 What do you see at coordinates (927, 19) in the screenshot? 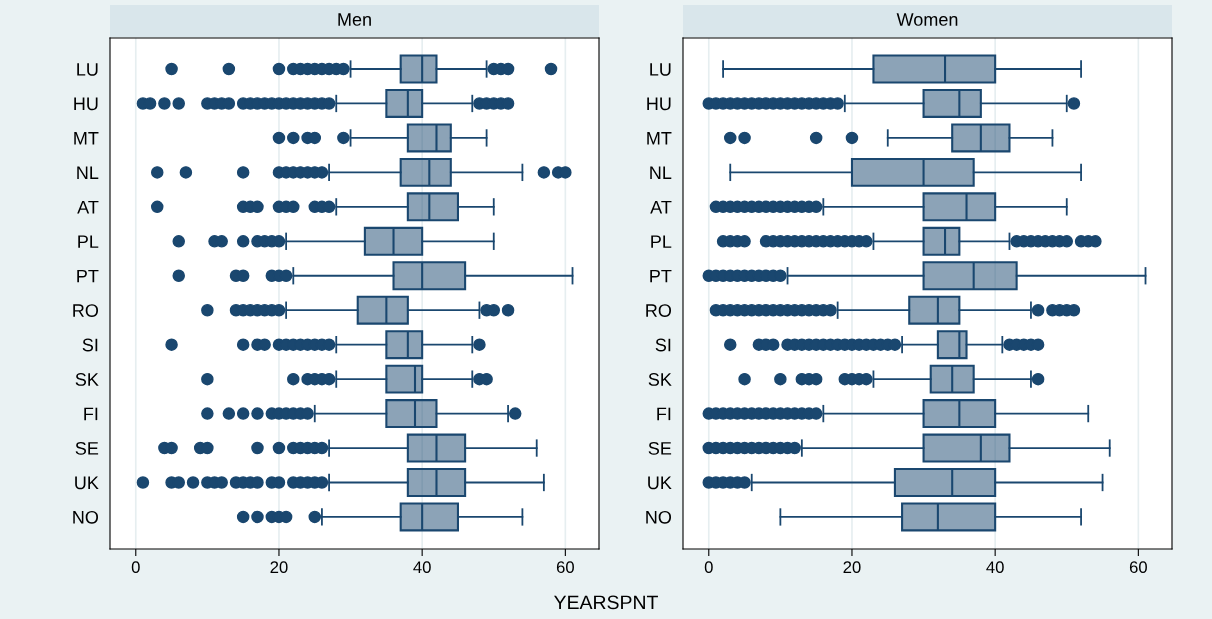
I see `chart-title: Women` at bounding box center [927, 19].